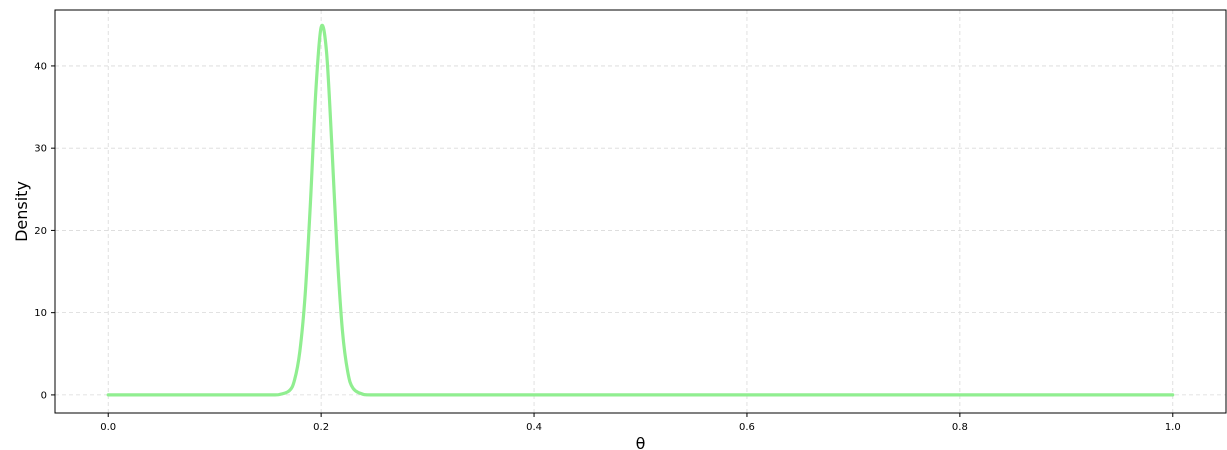  I want to click on x-tick-label: 0.6, so click(747, 427).